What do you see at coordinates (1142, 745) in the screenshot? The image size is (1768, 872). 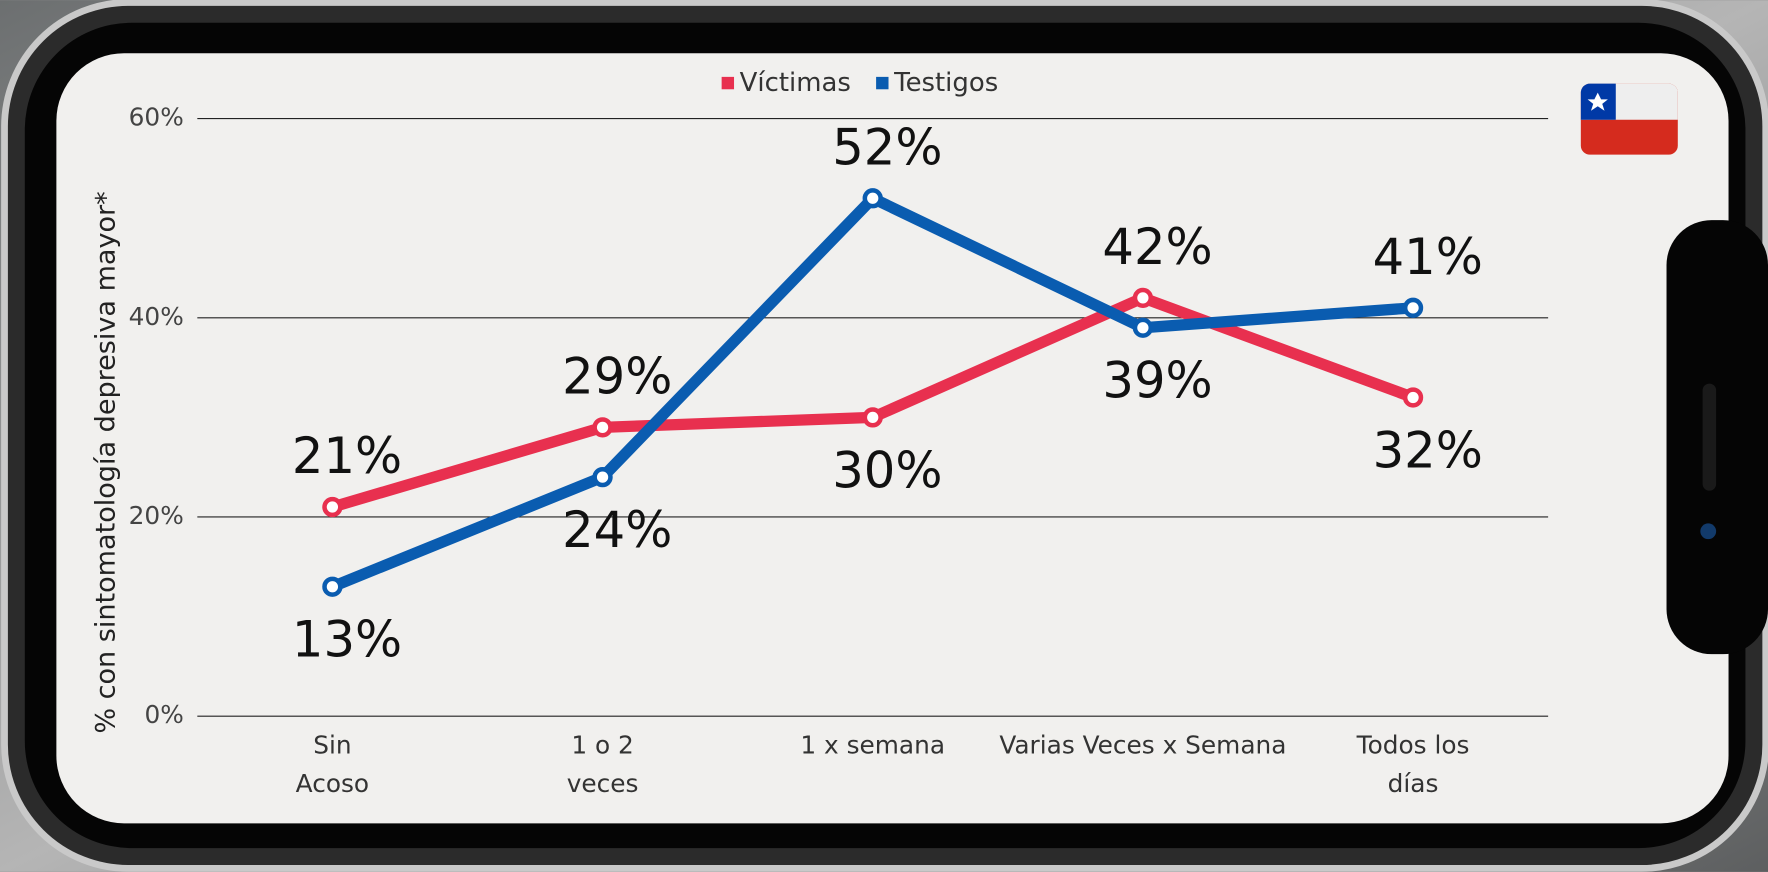 I see `x-tick-label: Varias Veces x Semana` at bounding box center [1142, 745].